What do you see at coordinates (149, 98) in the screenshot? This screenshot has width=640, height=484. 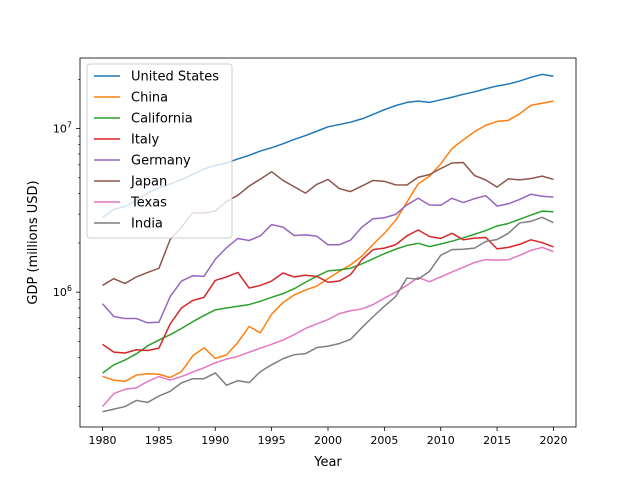 I see `legend-label: China` at bounding box center [149, 98].